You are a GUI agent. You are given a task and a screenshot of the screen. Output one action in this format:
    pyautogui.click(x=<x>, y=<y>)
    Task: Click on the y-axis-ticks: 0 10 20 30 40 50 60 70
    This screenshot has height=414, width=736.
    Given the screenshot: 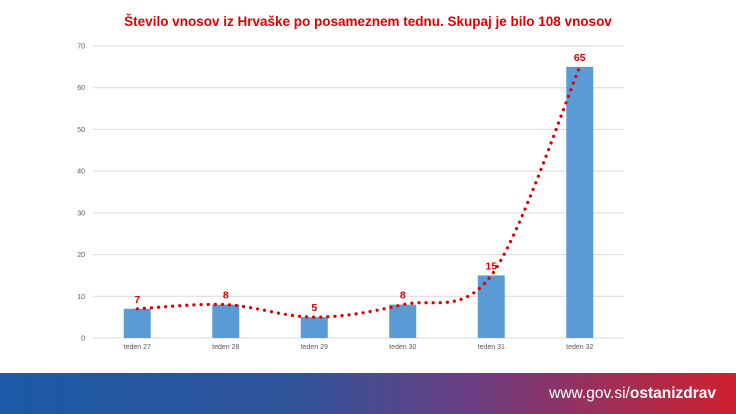 What is the action you would take?
    pyautogui.click(x=81, y=193)
    